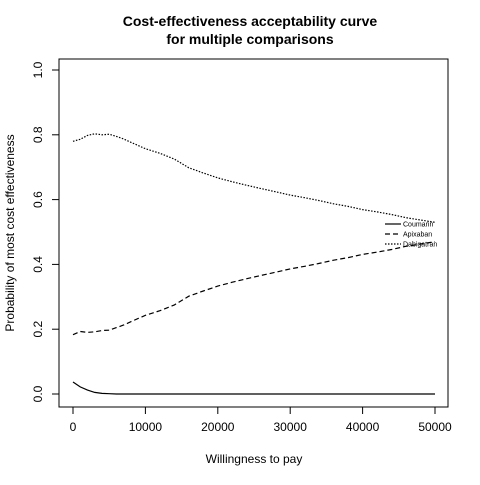 The width and height of the screenshot is (480, 485). Describe the element at coordinates (38, 134) in the screenshot. I see `y-tick-label: 0.8` at that location.